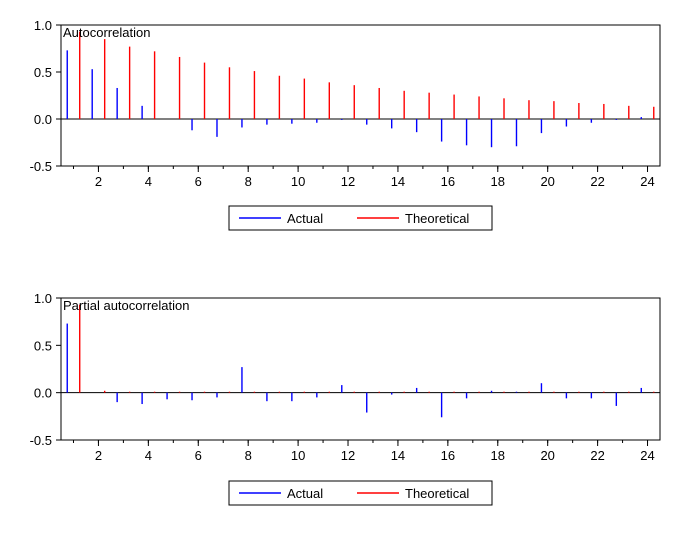 This screenshot has height=534, width=700. What do you see at coordinates (106, 32) in the screenshot?
I see `chart-title: Autocorrelation` at bounding box center [106, 32].